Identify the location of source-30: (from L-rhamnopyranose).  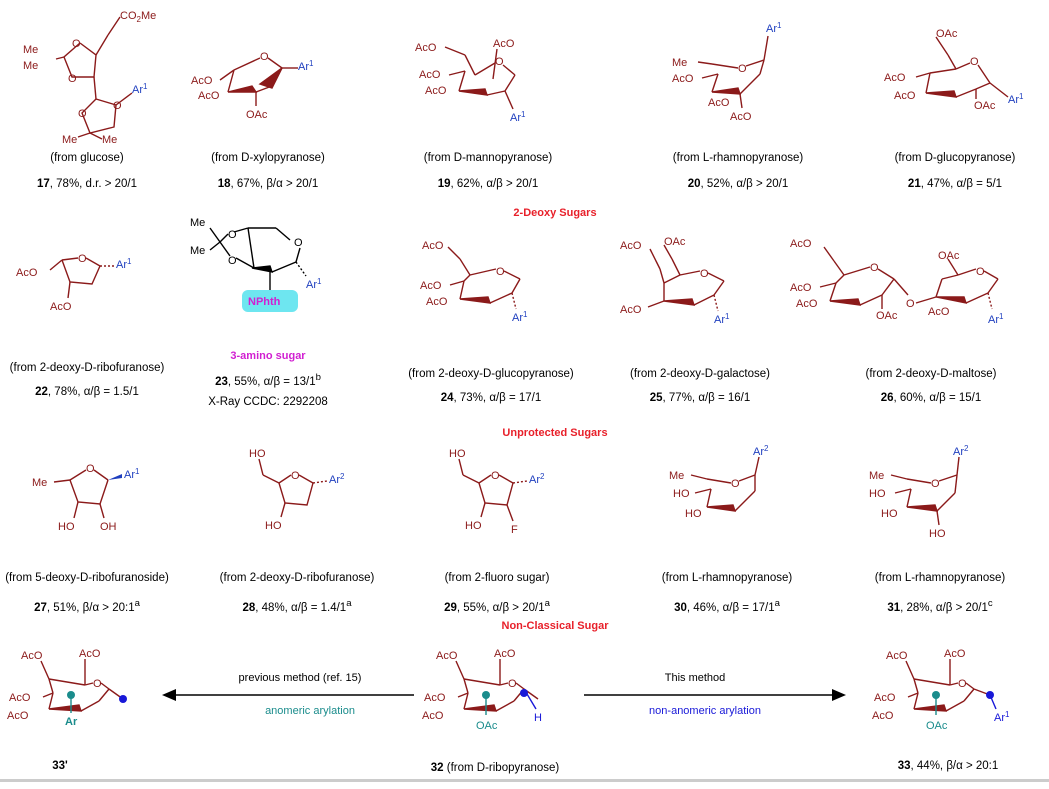
(727, 578).